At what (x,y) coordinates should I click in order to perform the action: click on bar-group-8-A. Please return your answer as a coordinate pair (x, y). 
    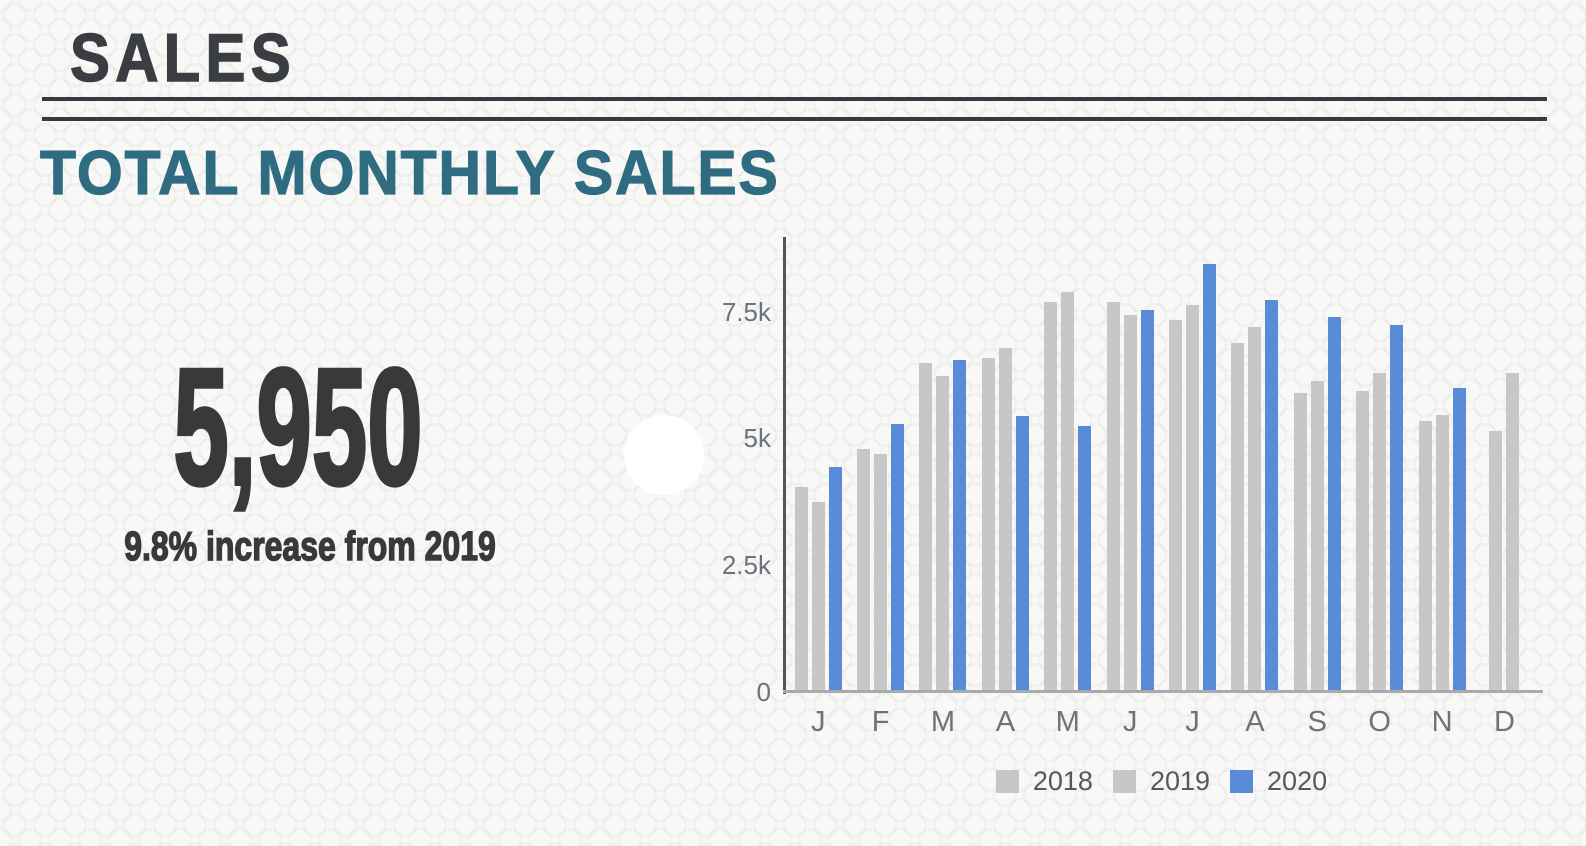
    Looking at the image, I should click on (1255, 463).